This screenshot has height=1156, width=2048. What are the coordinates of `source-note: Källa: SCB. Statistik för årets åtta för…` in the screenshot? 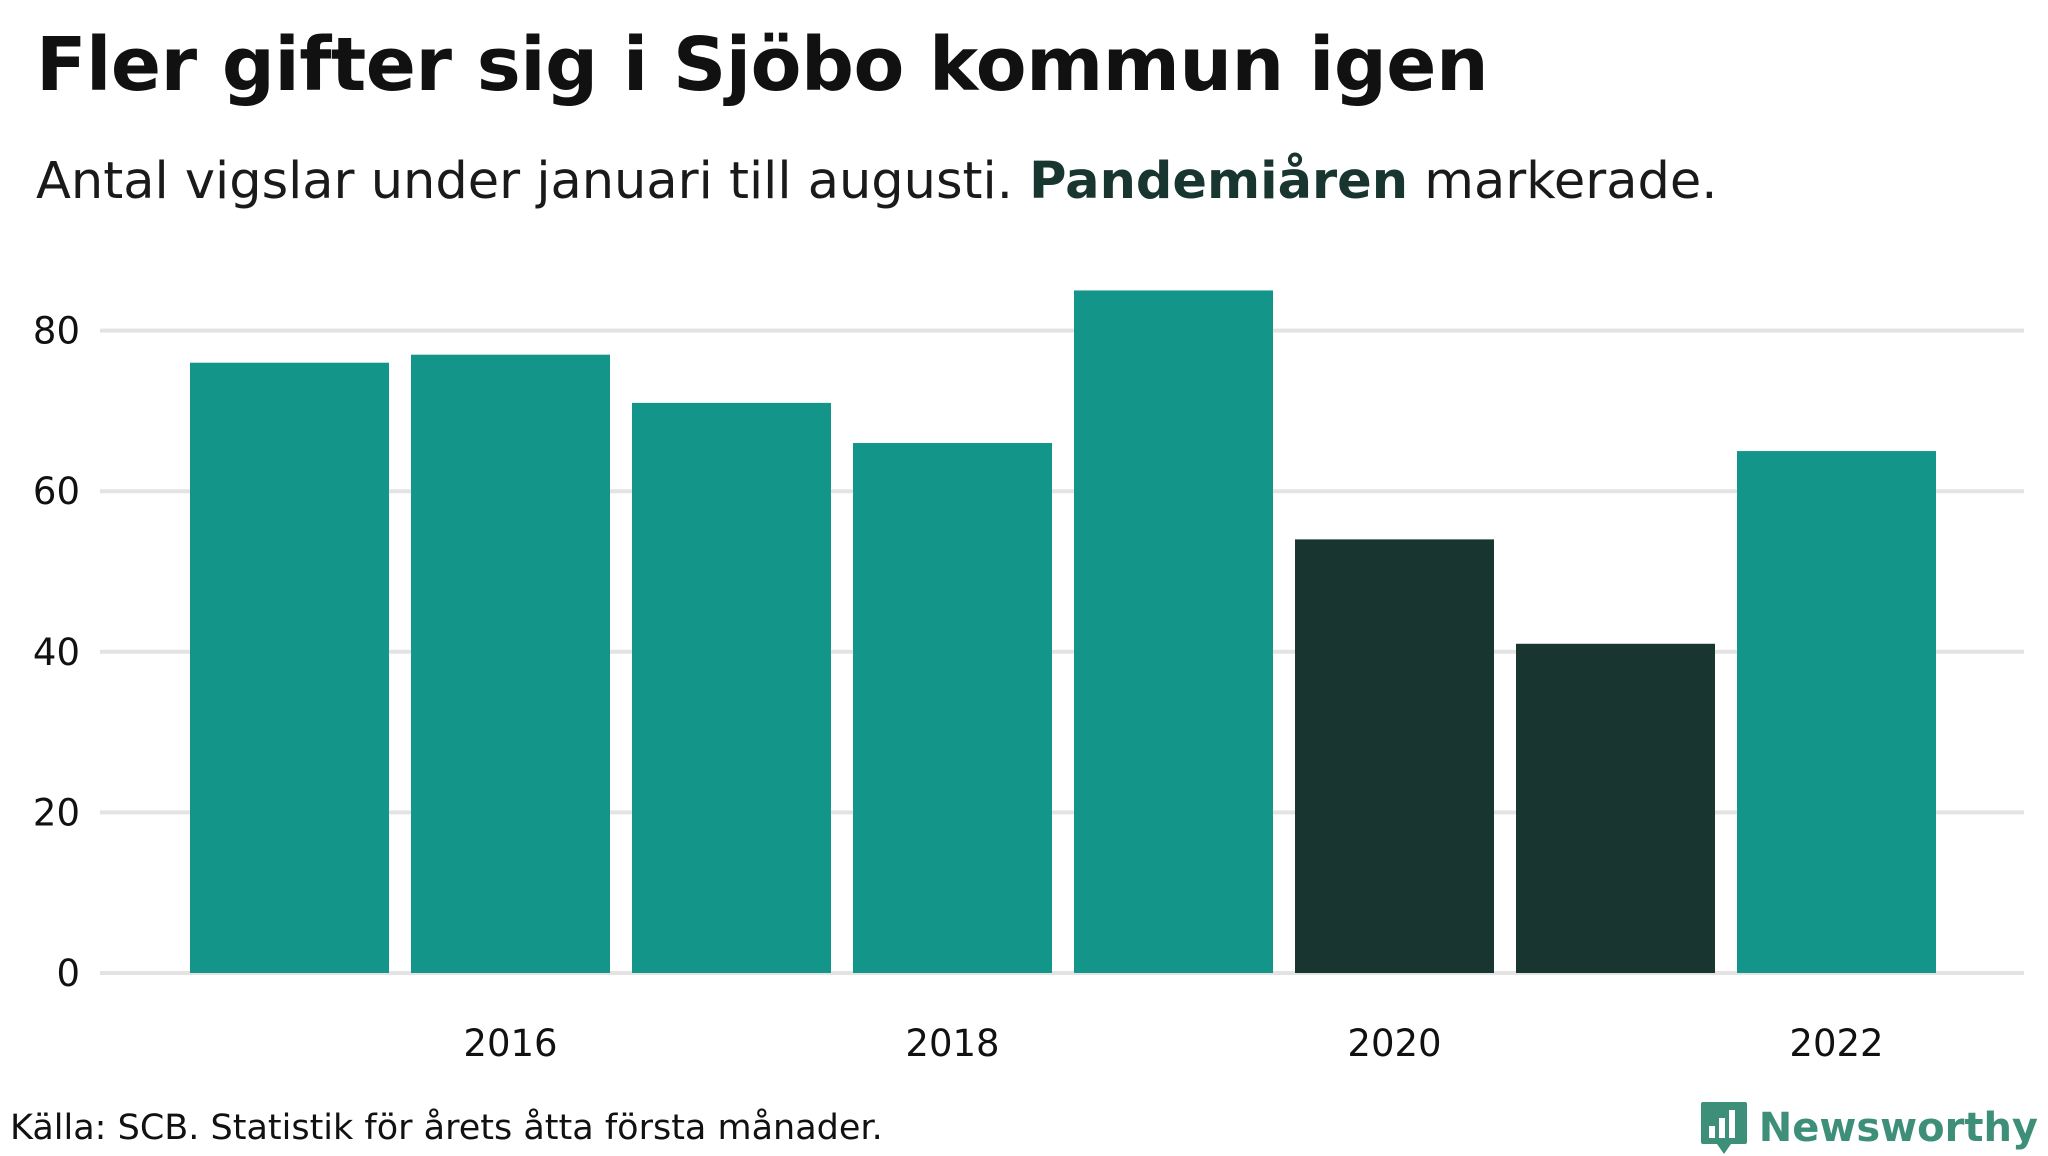 It's located at (446, 1128).